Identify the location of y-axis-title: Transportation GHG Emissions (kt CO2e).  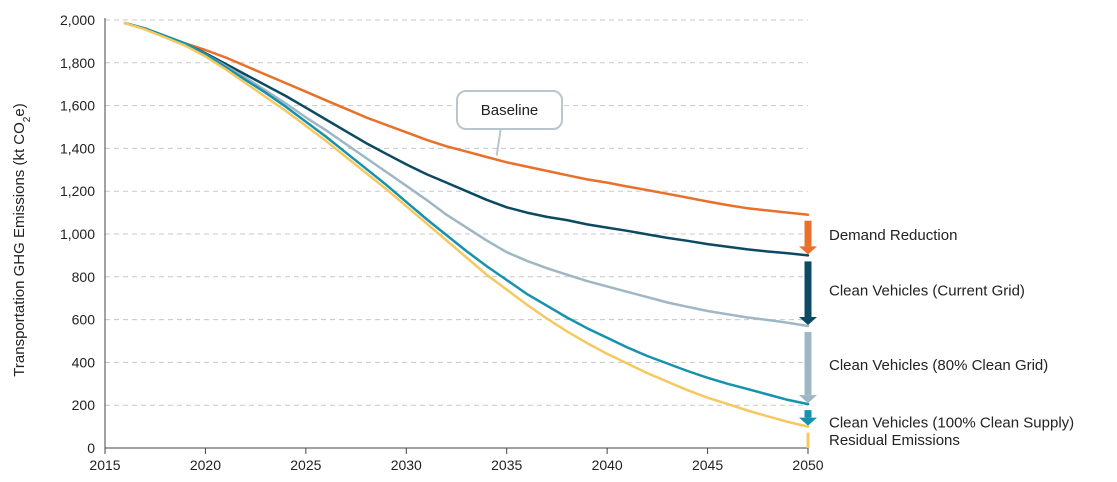
(22, 239).